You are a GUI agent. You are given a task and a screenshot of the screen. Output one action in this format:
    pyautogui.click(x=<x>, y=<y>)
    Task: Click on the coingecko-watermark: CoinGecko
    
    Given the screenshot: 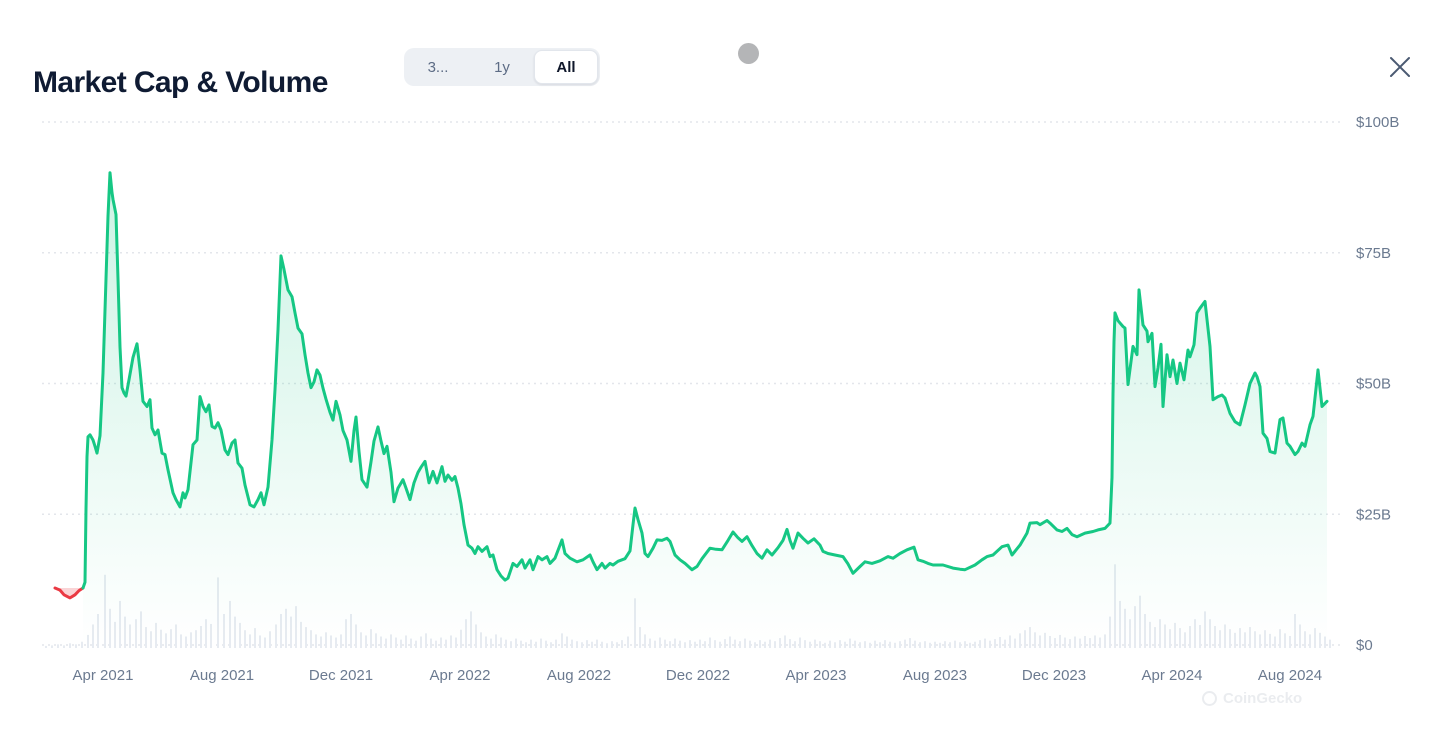 What is the action you would take?
    pyautogui.click(x=1252, y=698)
    